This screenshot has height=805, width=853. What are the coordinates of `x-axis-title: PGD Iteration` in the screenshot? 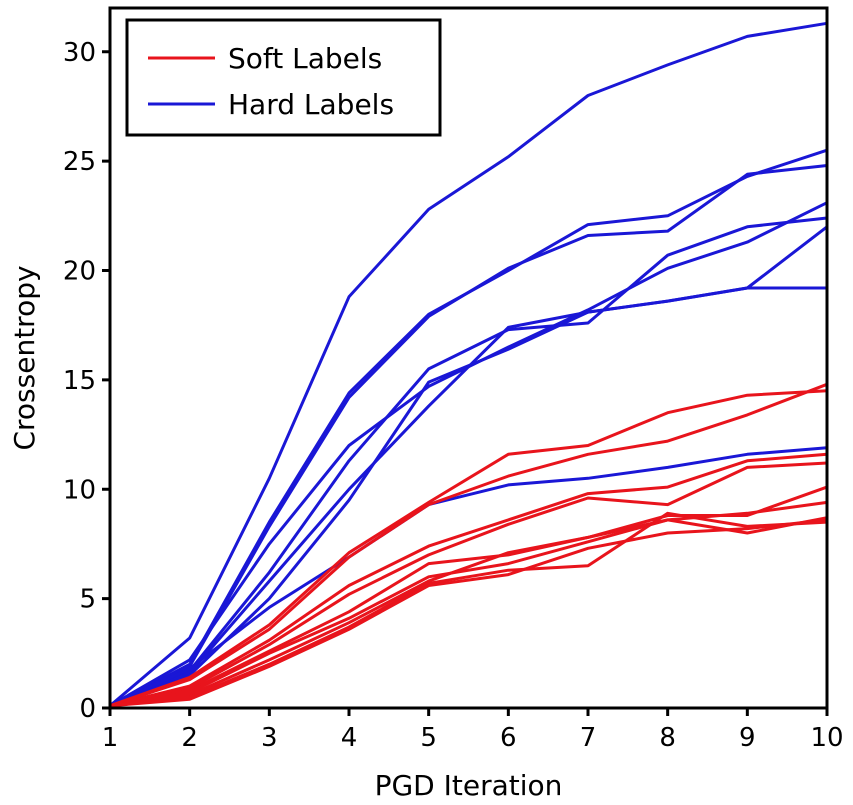 It's located at (469, 785).